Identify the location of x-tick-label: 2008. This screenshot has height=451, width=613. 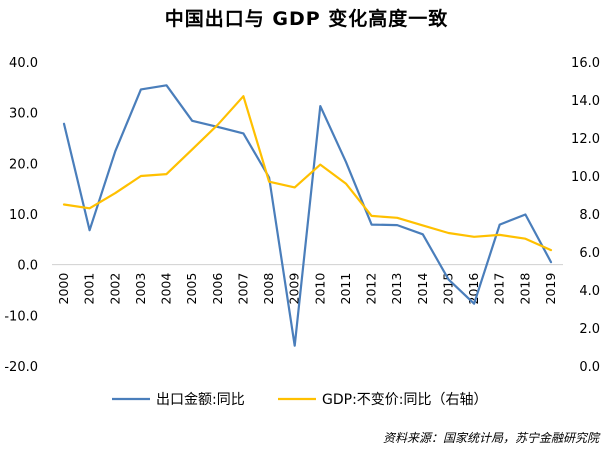
(268, 289).